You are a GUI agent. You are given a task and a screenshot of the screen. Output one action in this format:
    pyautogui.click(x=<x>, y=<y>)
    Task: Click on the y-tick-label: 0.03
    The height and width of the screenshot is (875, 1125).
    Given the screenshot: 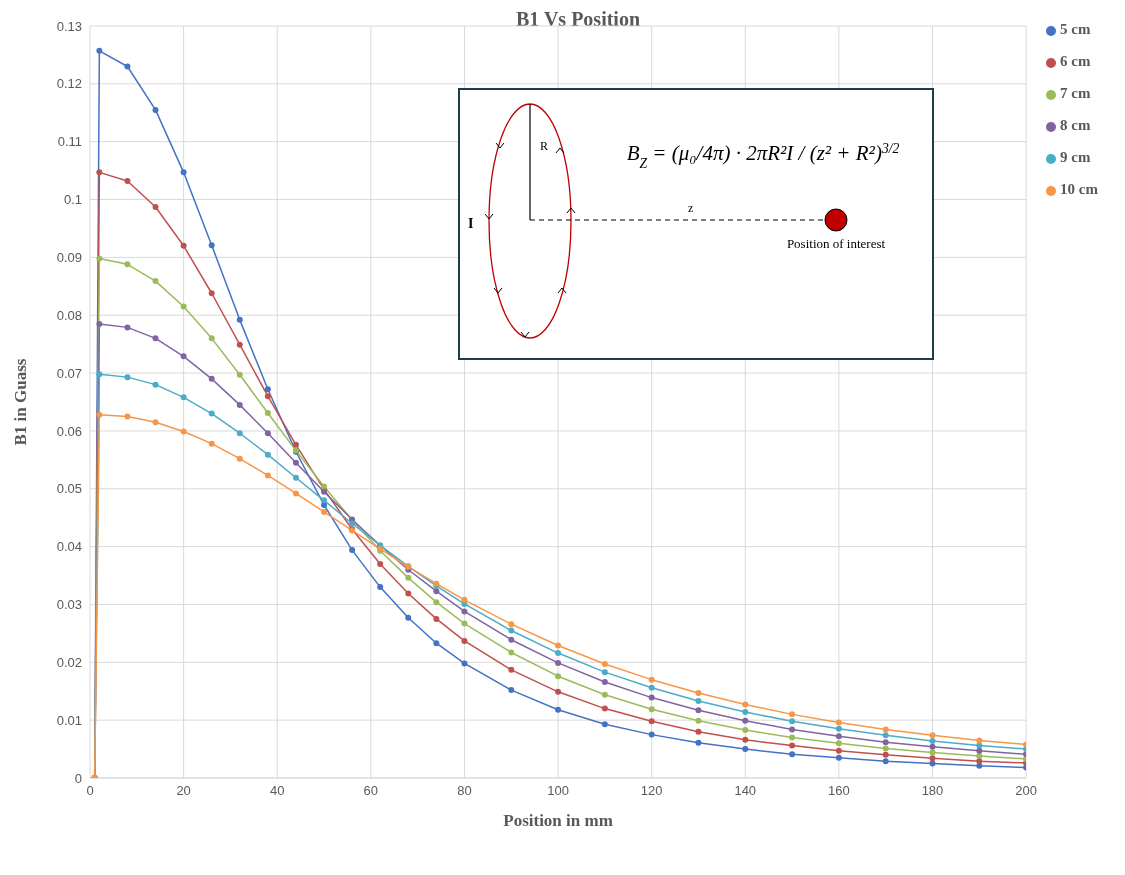 What is the action you would take?
    pyautogui.click(x=69, y=605)
    